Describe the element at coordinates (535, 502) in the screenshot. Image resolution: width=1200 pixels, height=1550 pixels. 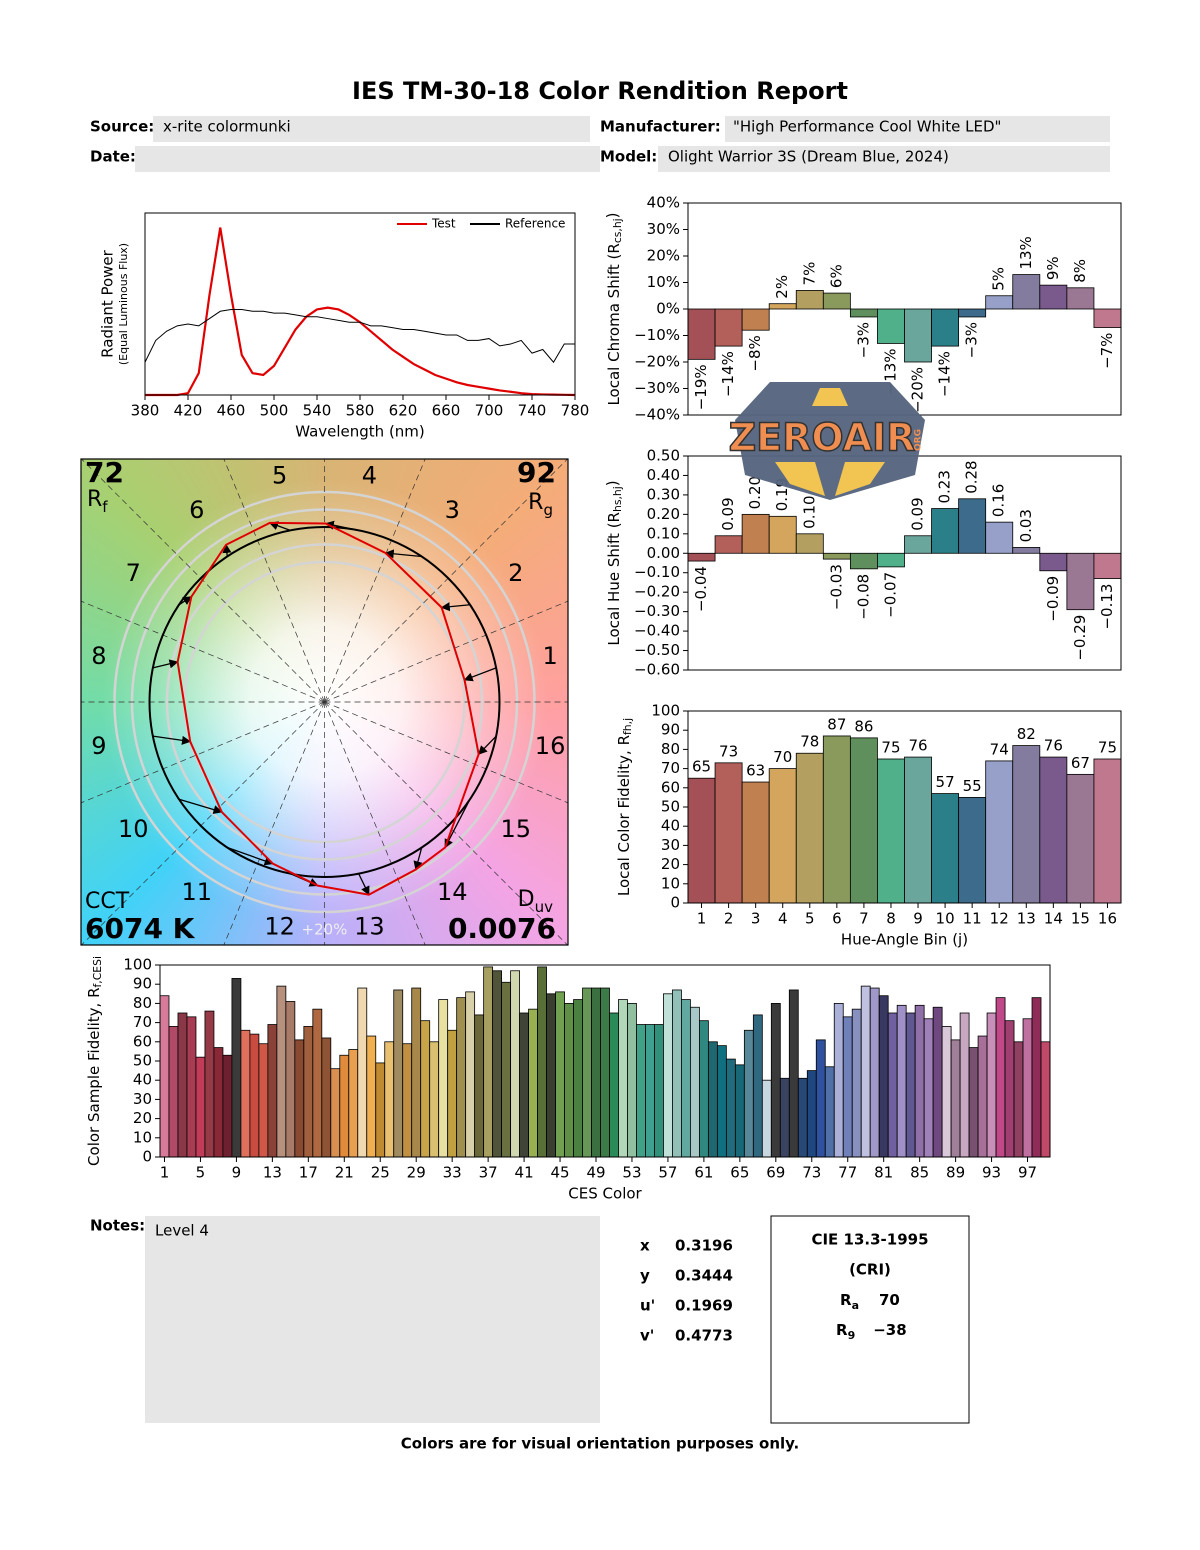
I see `rg-symbol-text: R` at that location.